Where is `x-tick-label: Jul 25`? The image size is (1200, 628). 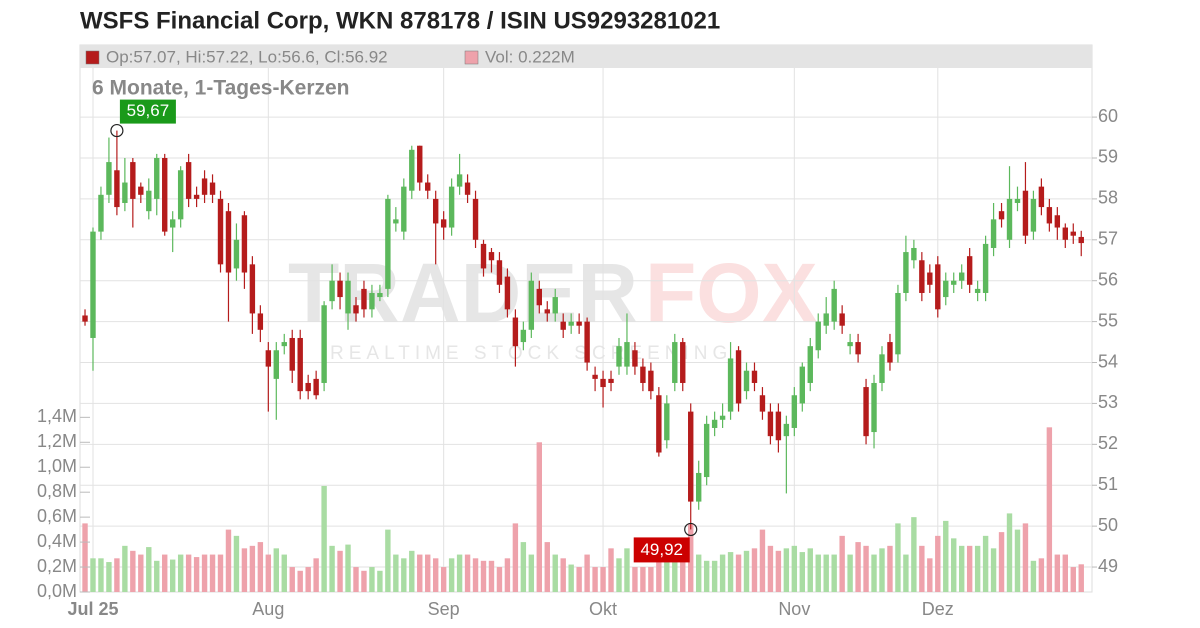
x-tick-label: Jul 25 is located at coordinates (92, 609).